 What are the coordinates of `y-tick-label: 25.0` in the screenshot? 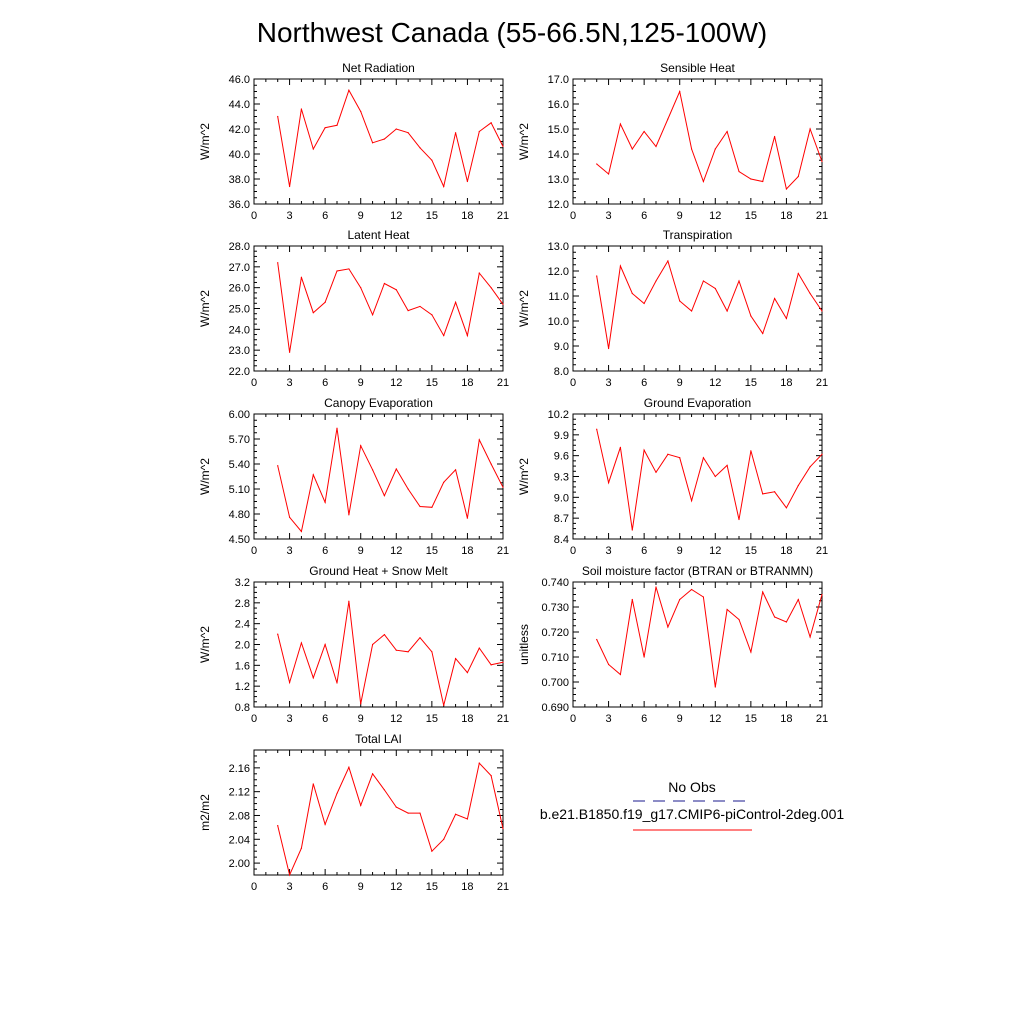 It's located at (239, 310).